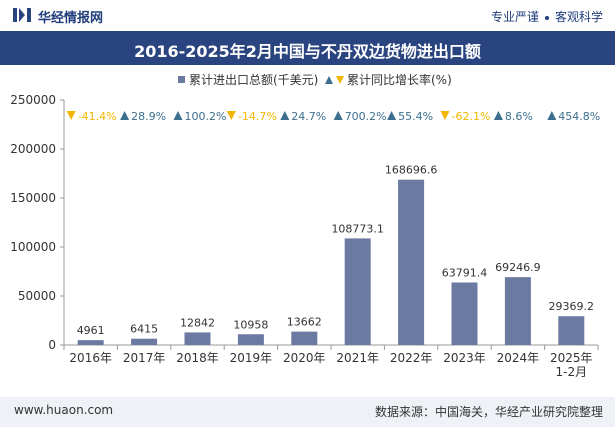  Describe the element at coordinates (572, 306) in the screenshot. I see `bar-value-label: 29369.2` at that location.